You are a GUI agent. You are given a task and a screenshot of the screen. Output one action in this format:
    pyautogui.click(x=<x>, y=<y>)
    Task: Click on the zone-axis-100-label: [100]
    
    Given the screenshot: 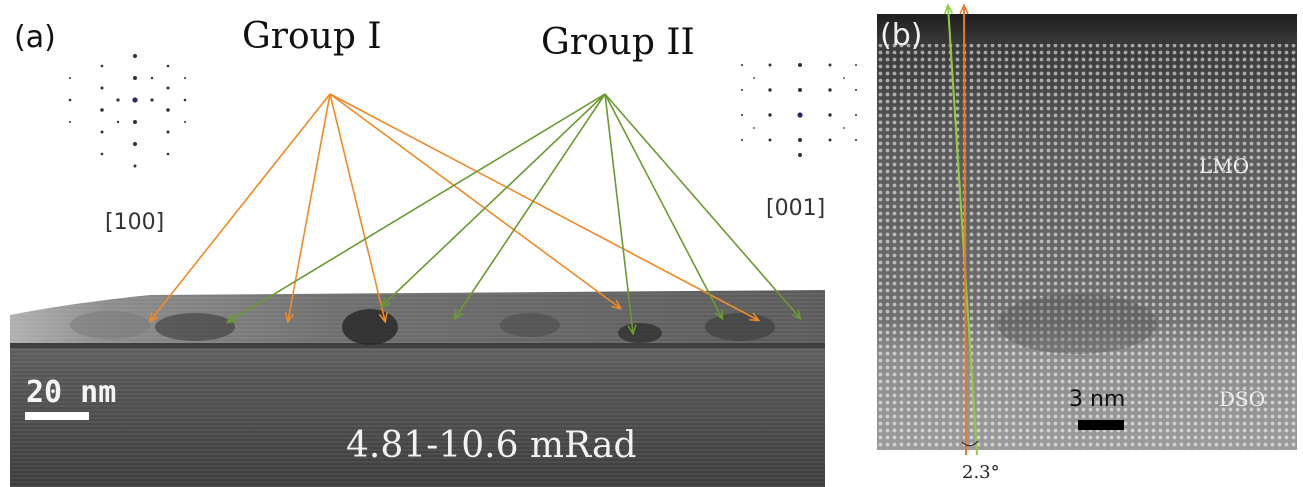 What is the action you would take?
    pyautogui.click(x=135, y=222)
    